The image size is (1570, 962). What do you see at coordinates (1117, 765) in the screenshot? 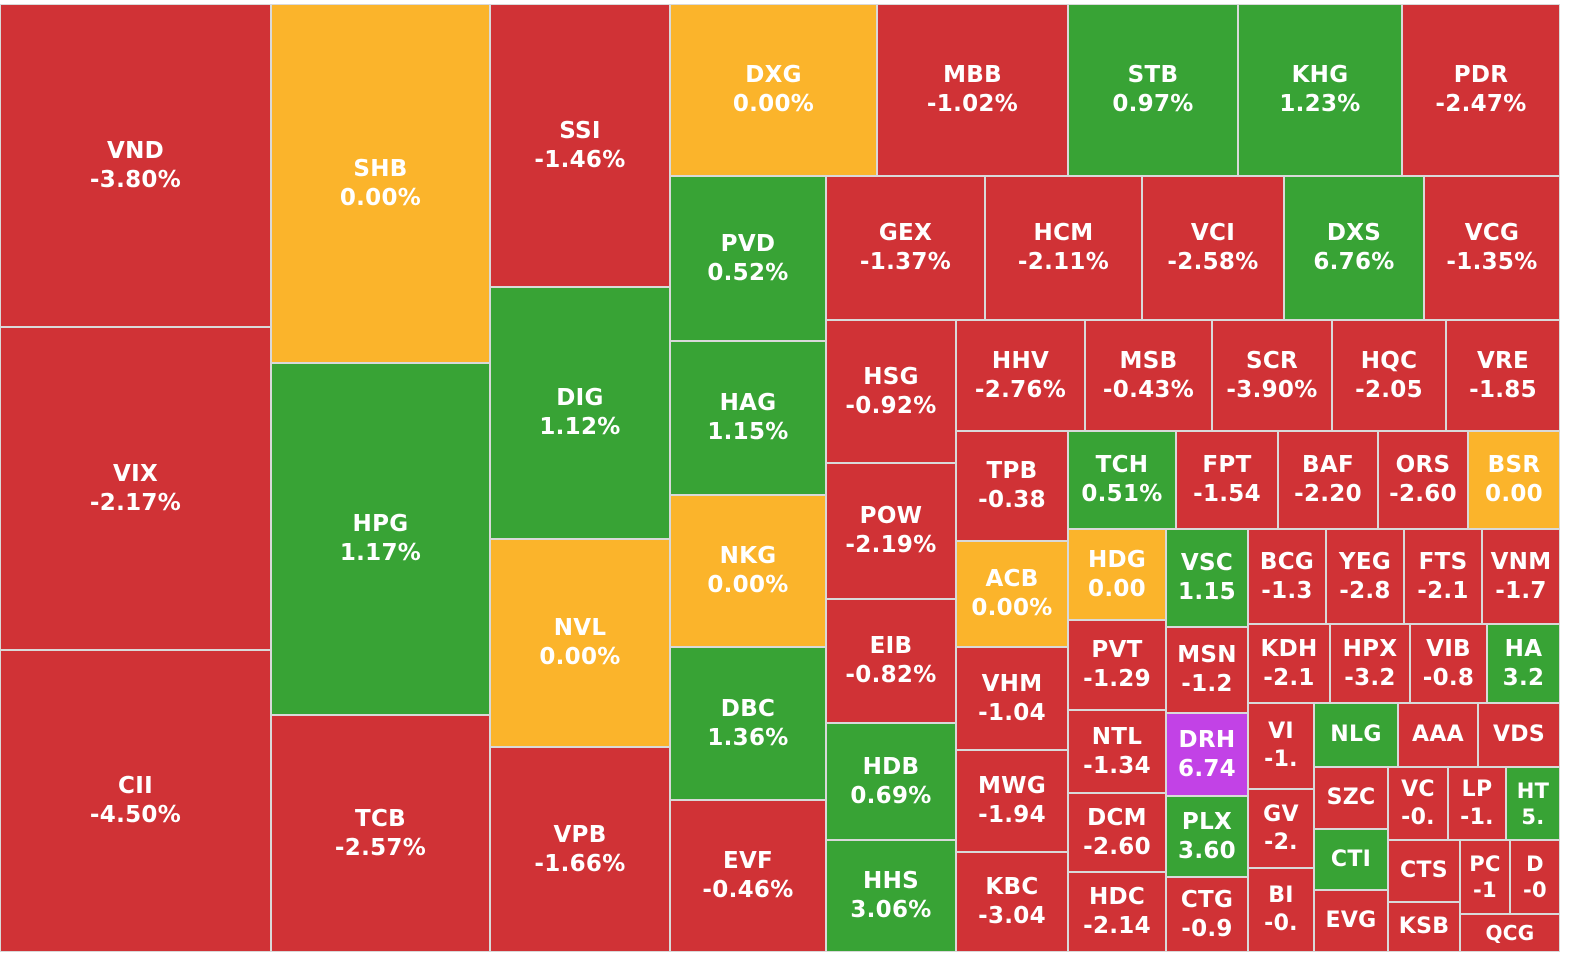
I see `tile-change: -1.34` at bounding box center [1117, 765].